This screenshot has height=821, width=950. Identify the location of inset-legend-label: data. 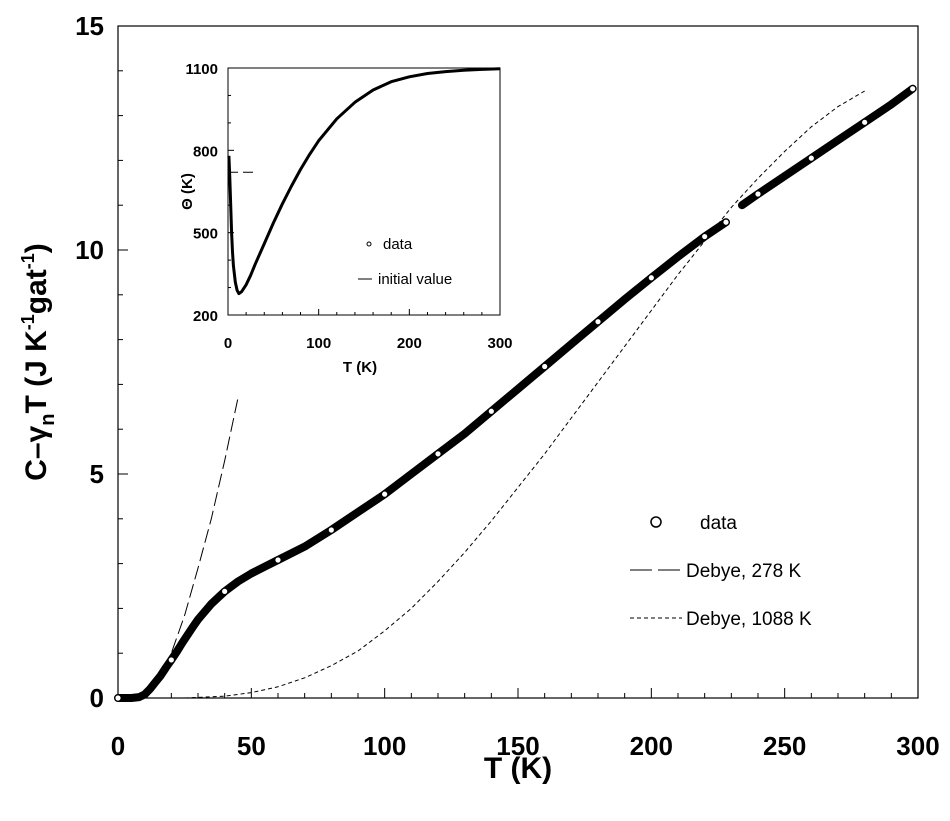
(398, 244).